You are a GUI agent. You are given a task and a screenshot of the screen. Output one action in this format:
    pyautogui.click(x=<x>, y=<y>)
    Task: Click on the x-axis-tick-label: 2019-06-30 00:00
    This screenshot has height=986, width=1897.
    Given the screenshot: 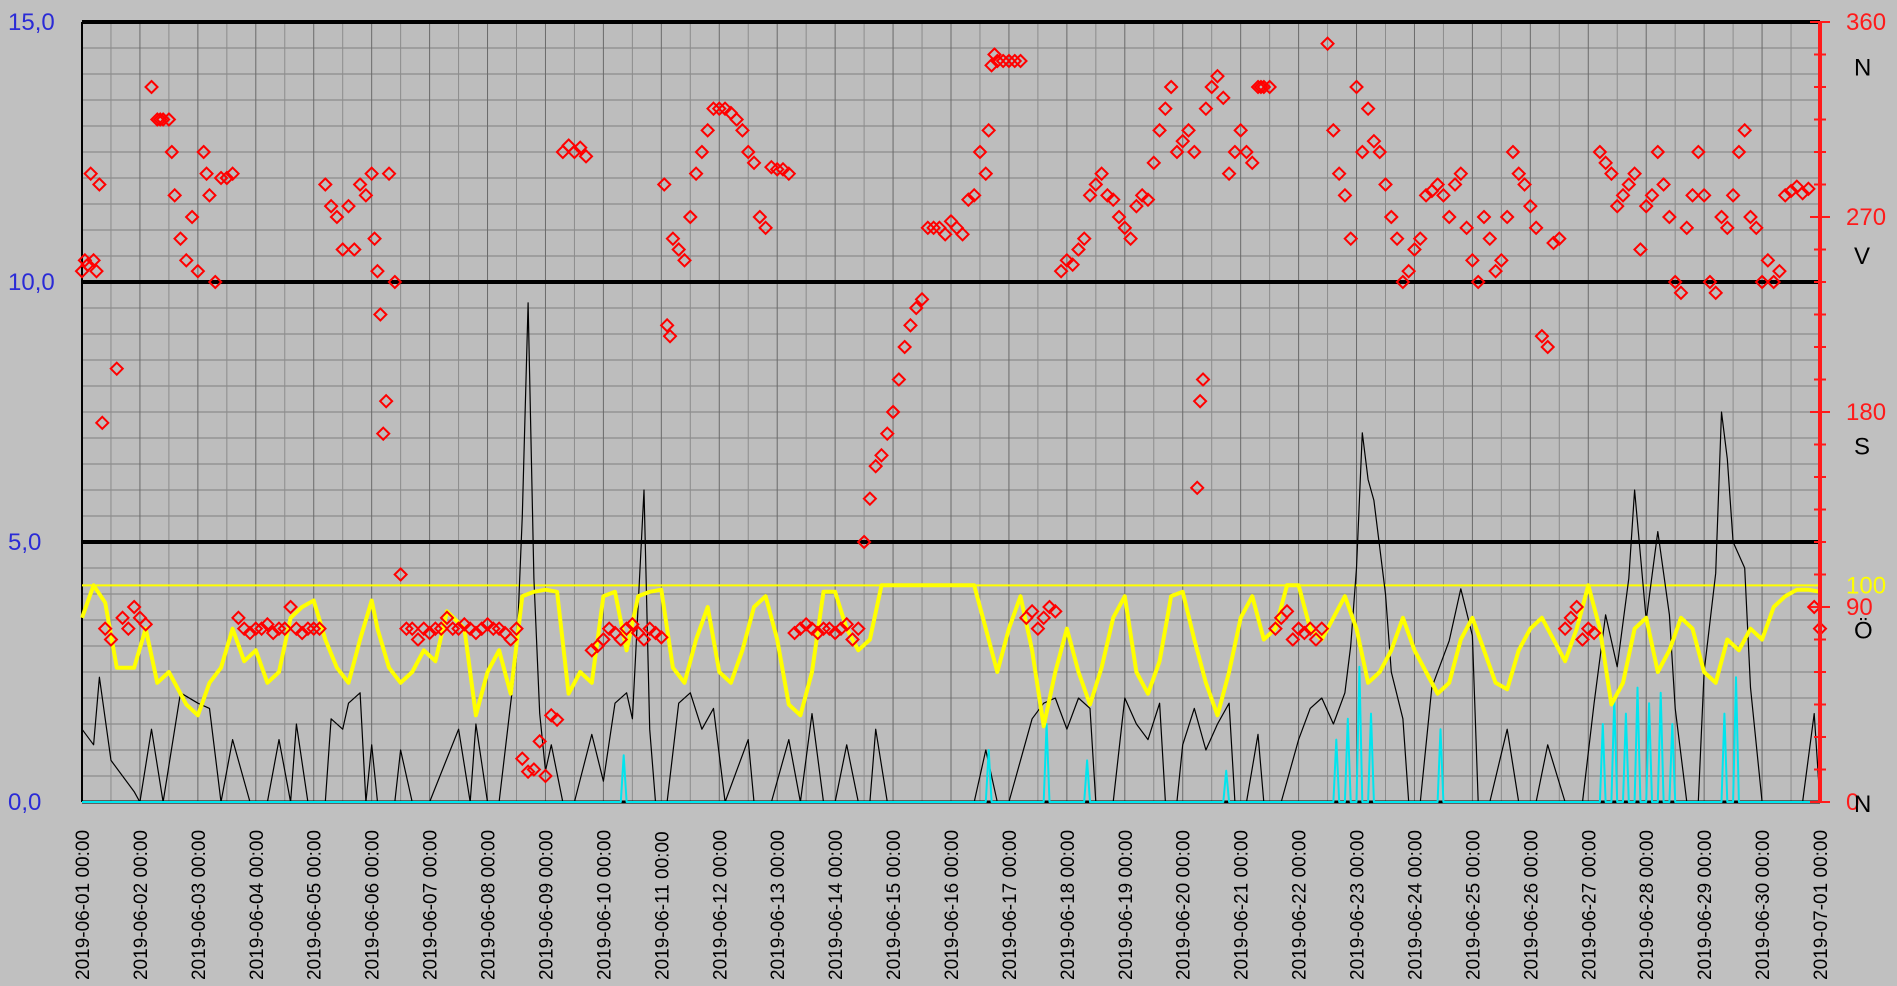 What is the action you would take?
    pyautogui.click(x=1763, y=905)
    